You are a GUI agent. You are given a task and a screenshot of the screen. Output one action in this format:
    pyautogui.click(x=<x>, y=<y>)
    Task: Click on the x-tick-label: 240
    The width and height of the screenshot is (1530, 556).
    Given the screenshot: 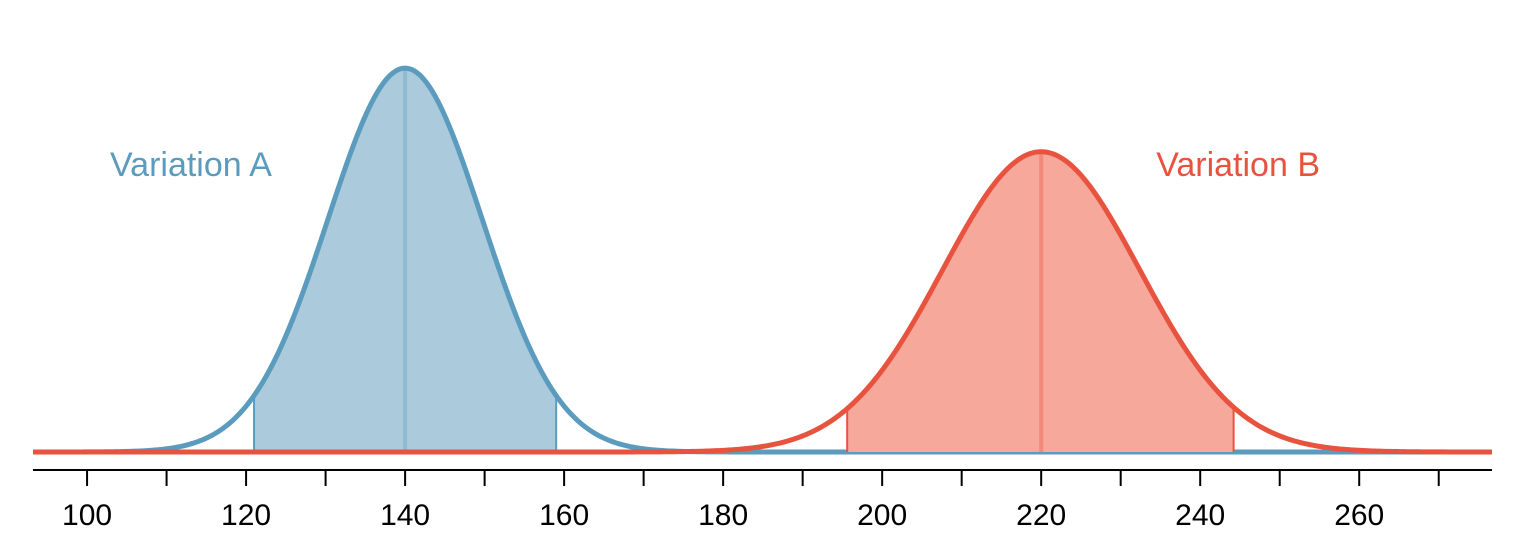 What is the action you would take?
    pyautogui.click(x=1200, y=515)
    